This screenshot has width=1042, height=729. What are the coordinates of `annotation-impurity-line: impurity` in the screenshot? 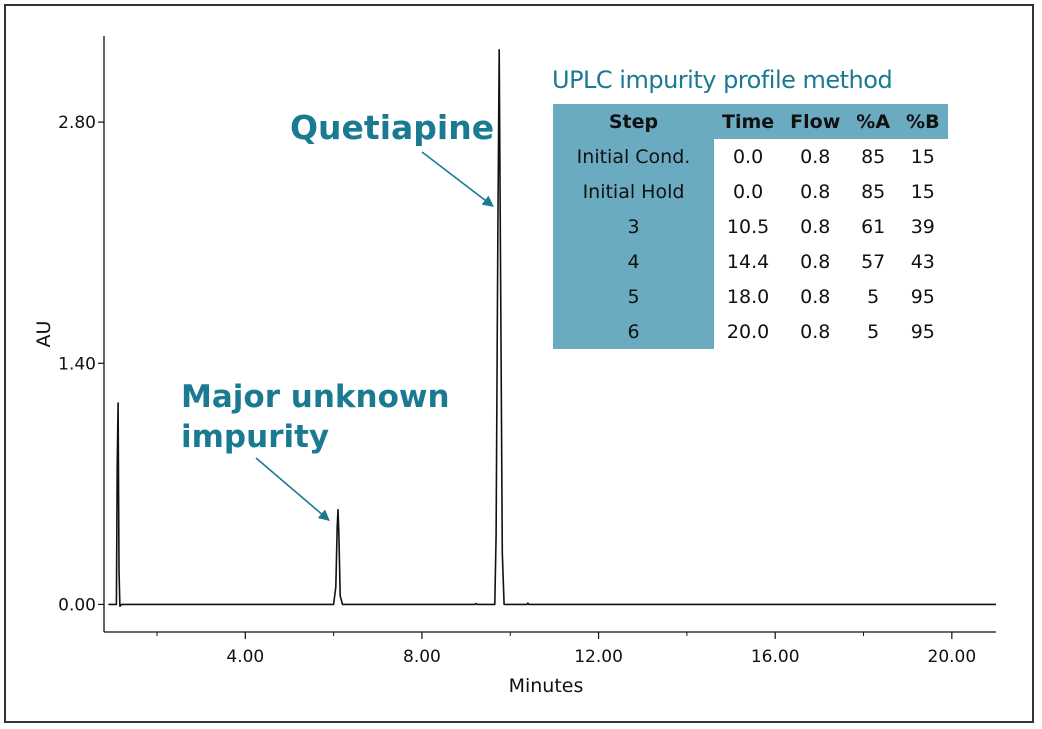 It's located at (255, 437).